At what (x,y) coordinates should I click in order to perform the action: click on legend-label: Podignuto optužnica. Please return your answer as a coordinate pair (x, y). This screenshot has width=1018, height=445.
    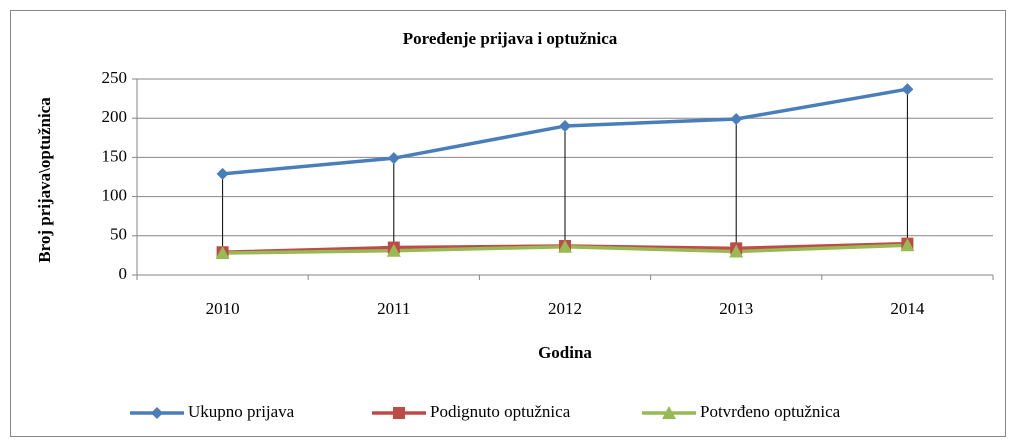
    Looking at the image, I should click on (500, 411).